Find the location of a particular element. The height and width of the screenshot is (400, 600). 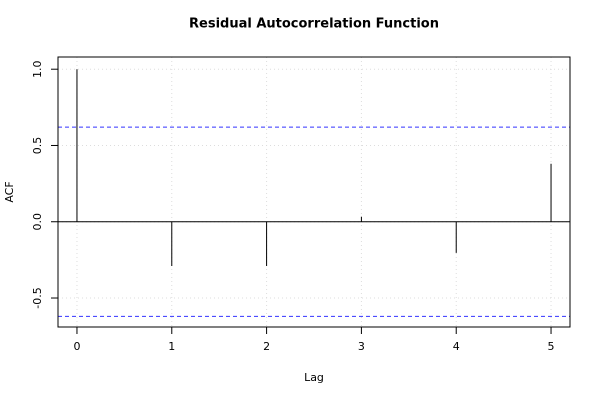

x-axis-label: Lag is located at coordinates (314, 377).